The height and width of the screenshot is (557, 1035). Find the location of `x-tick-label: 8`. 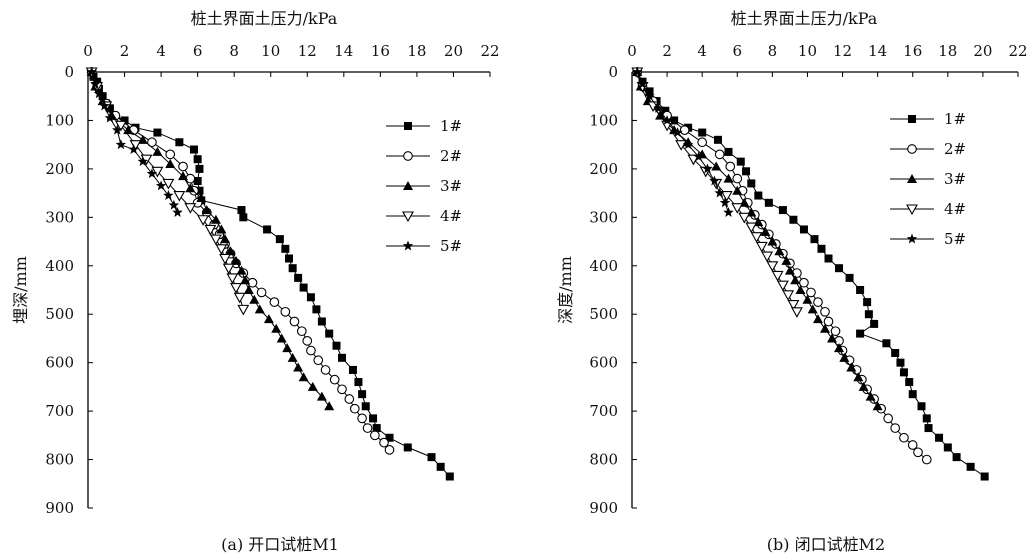

x-tick-label: 8 is located at coordinates (234, 51).